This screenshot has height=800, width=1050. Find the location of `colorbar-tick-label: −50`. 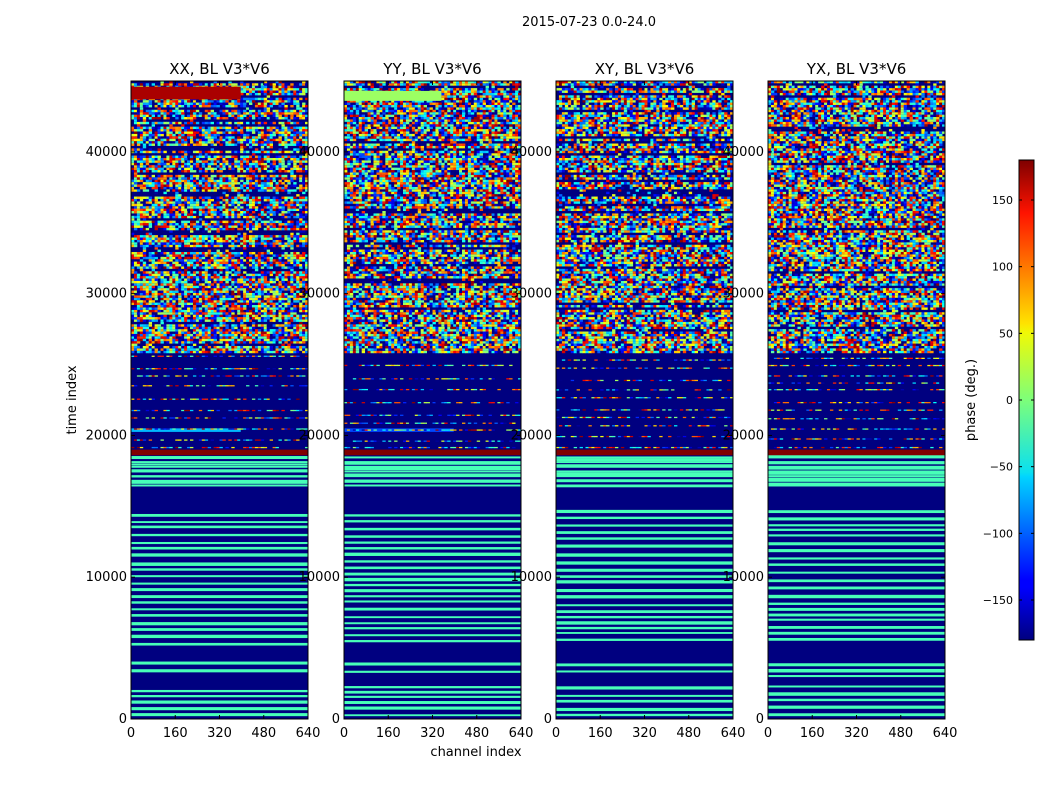

colorbar-tick-label: −50 is located at coordinates (1001, 467).